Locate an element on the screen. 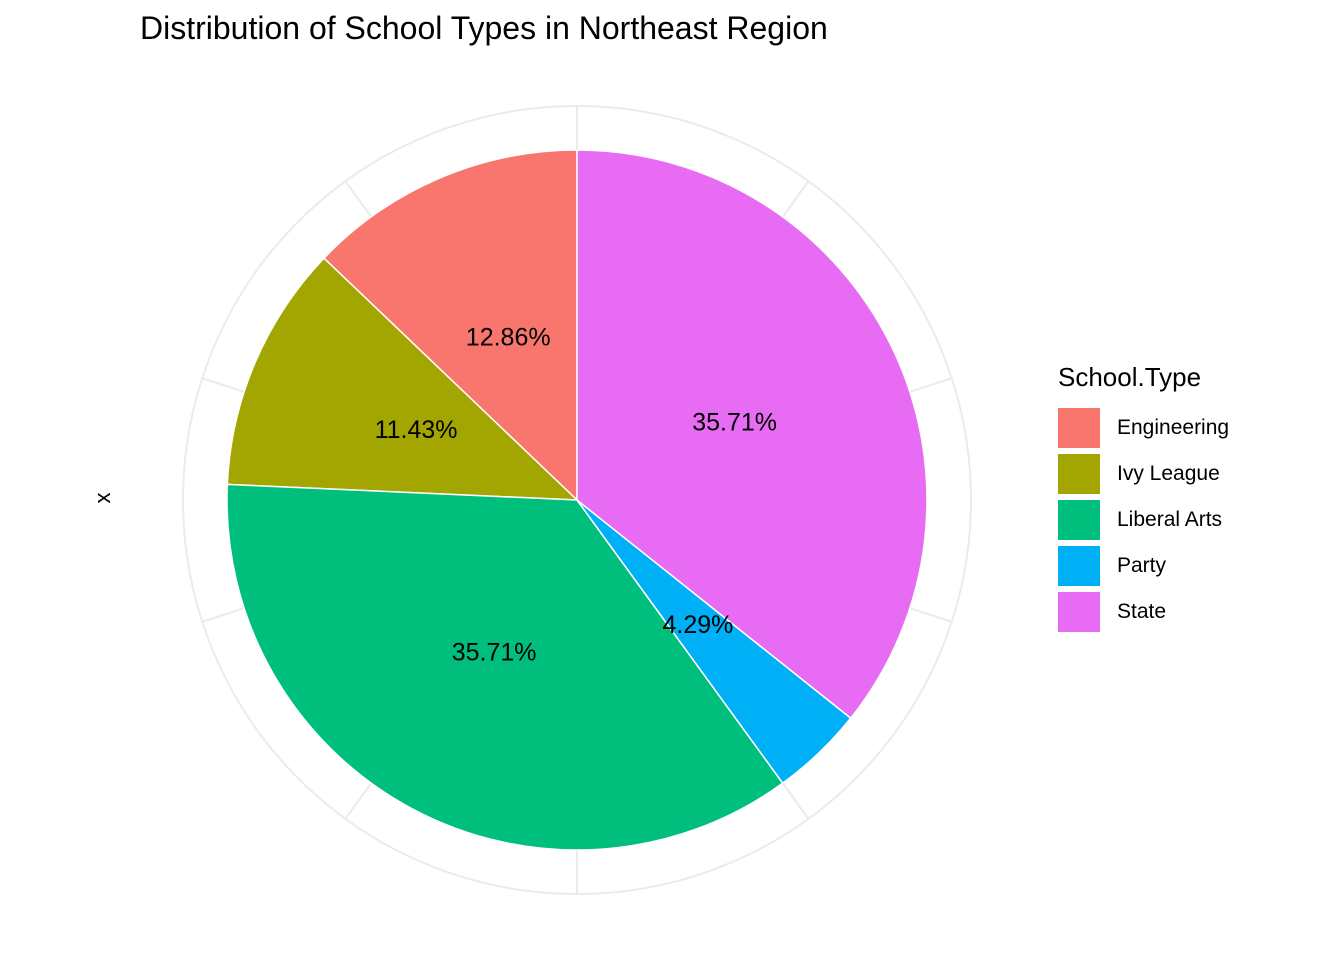 This screenshot has width=1344, height=960. legend-label: Ivy League is located at coordinates (1168, 473).